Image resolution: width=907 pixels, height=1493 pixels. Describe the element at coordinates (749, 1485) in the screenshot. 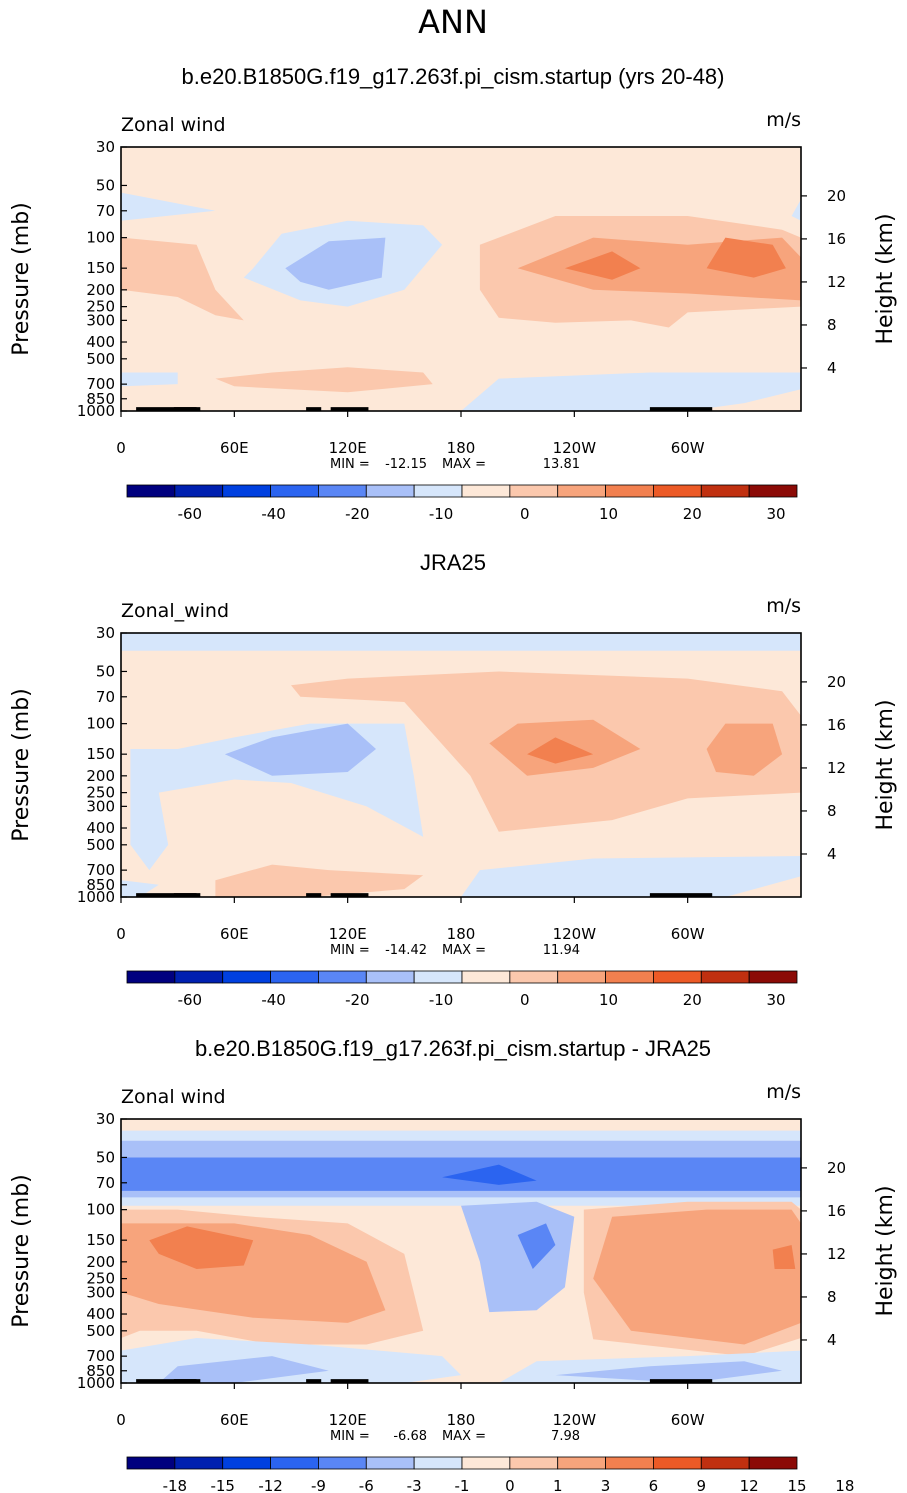

I see `colorbar-label: 12` at that location.